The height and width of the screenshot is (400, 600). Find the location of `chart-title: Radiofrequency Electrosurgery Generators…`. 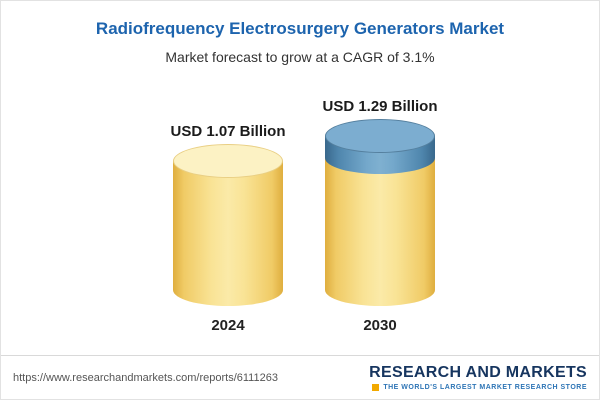

chart-title: Radiofrequency Electrosurgery Generators… is located at coordinates (300, 28).